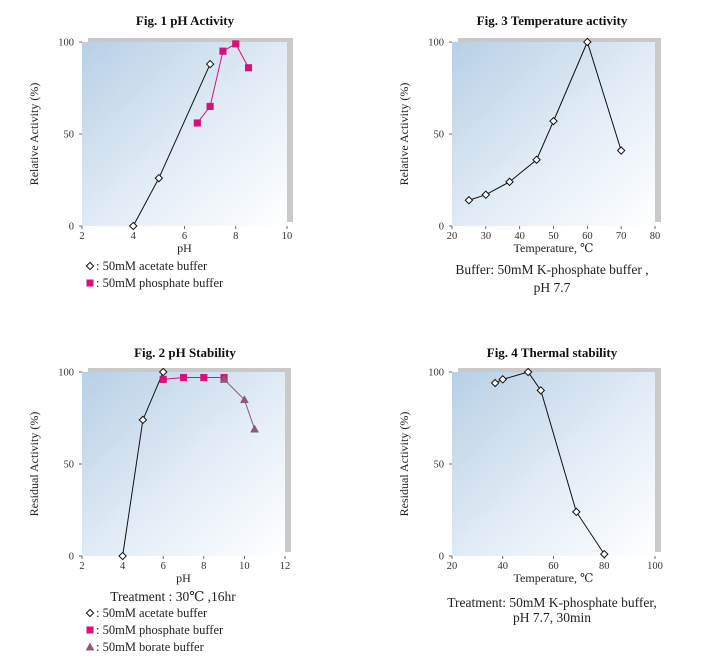 The height and width of the screenshot is (663, 702). I want to click on fig2-xtick-label: 12, so click(285, 566).